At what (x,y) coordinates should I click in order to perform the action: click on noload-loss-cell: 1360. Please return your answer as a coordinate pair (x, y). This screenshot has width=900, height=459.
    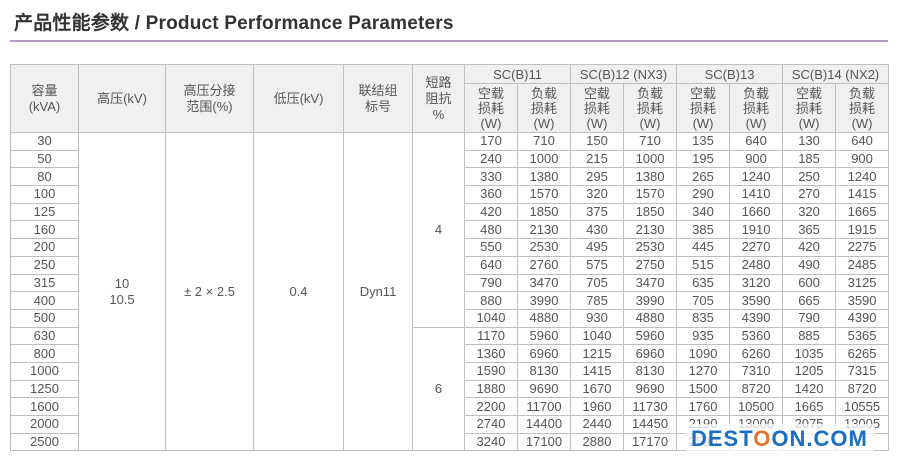
    Looking at the image, I should click on (491, 353).